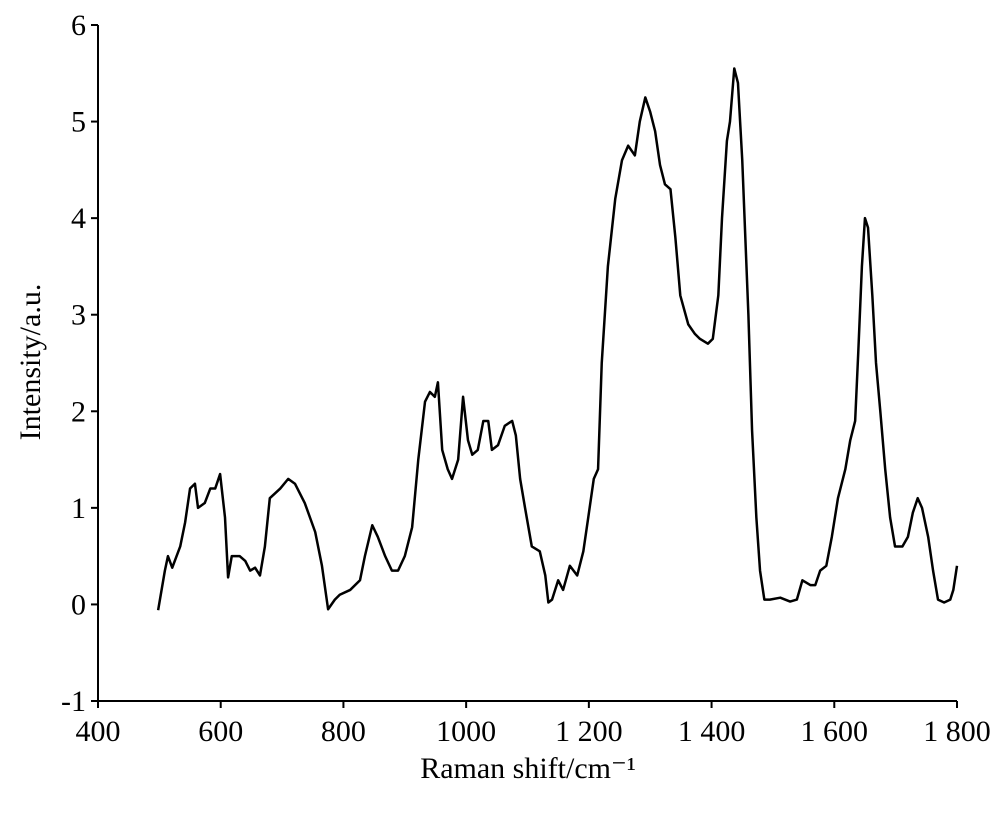 This screenshot has height=816, width=1000. Describe the element at coordinates (78, 218) in the screenshot. I see `y-tick-label: 4` at that location.